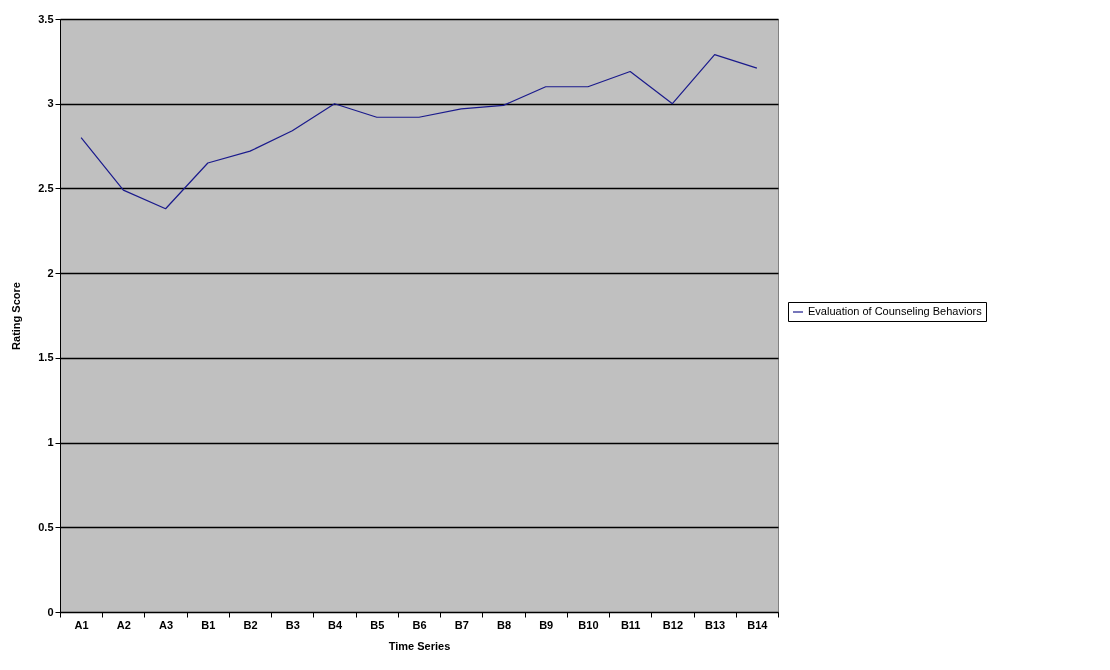  What do you see at coordinates (377, 624) in the screenshot?
I see `x-tick-label: B5` at bounding box center [377, 624].